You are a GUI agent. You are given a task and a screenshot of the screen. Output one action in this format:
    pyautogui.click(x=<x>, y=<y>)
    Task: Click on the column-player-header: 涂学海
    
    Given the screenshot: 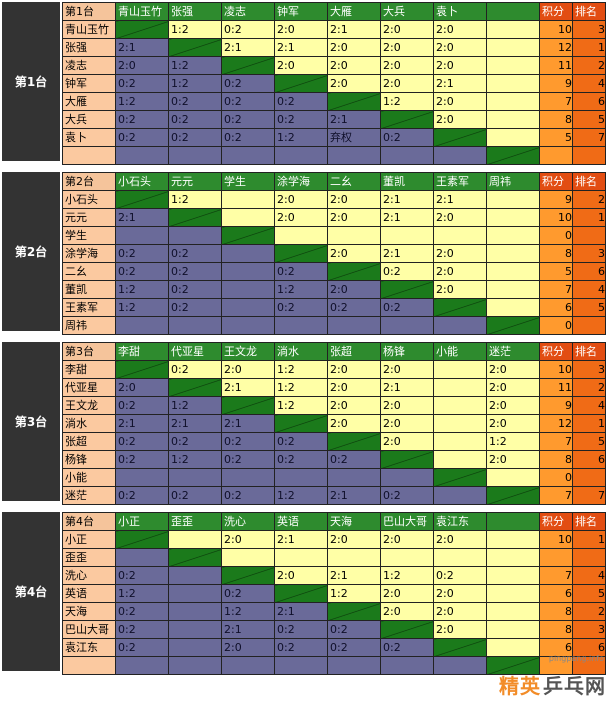 What is the action you would take?
    pyautogui.click(x=301, y=181)
    